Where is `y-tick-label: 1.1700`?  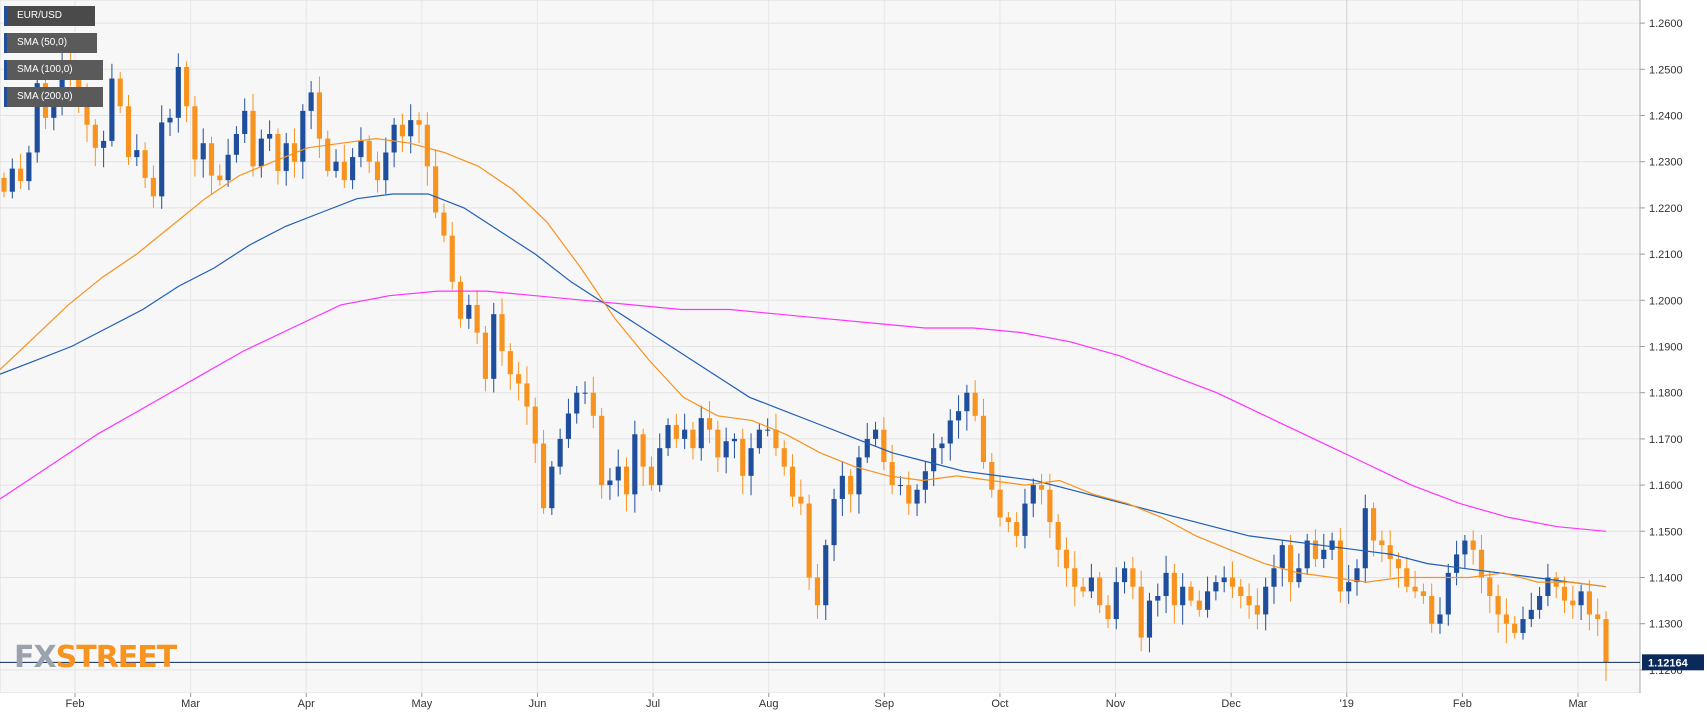 y-tick-label: 1.1700 is located at coordinates (1666, 440).